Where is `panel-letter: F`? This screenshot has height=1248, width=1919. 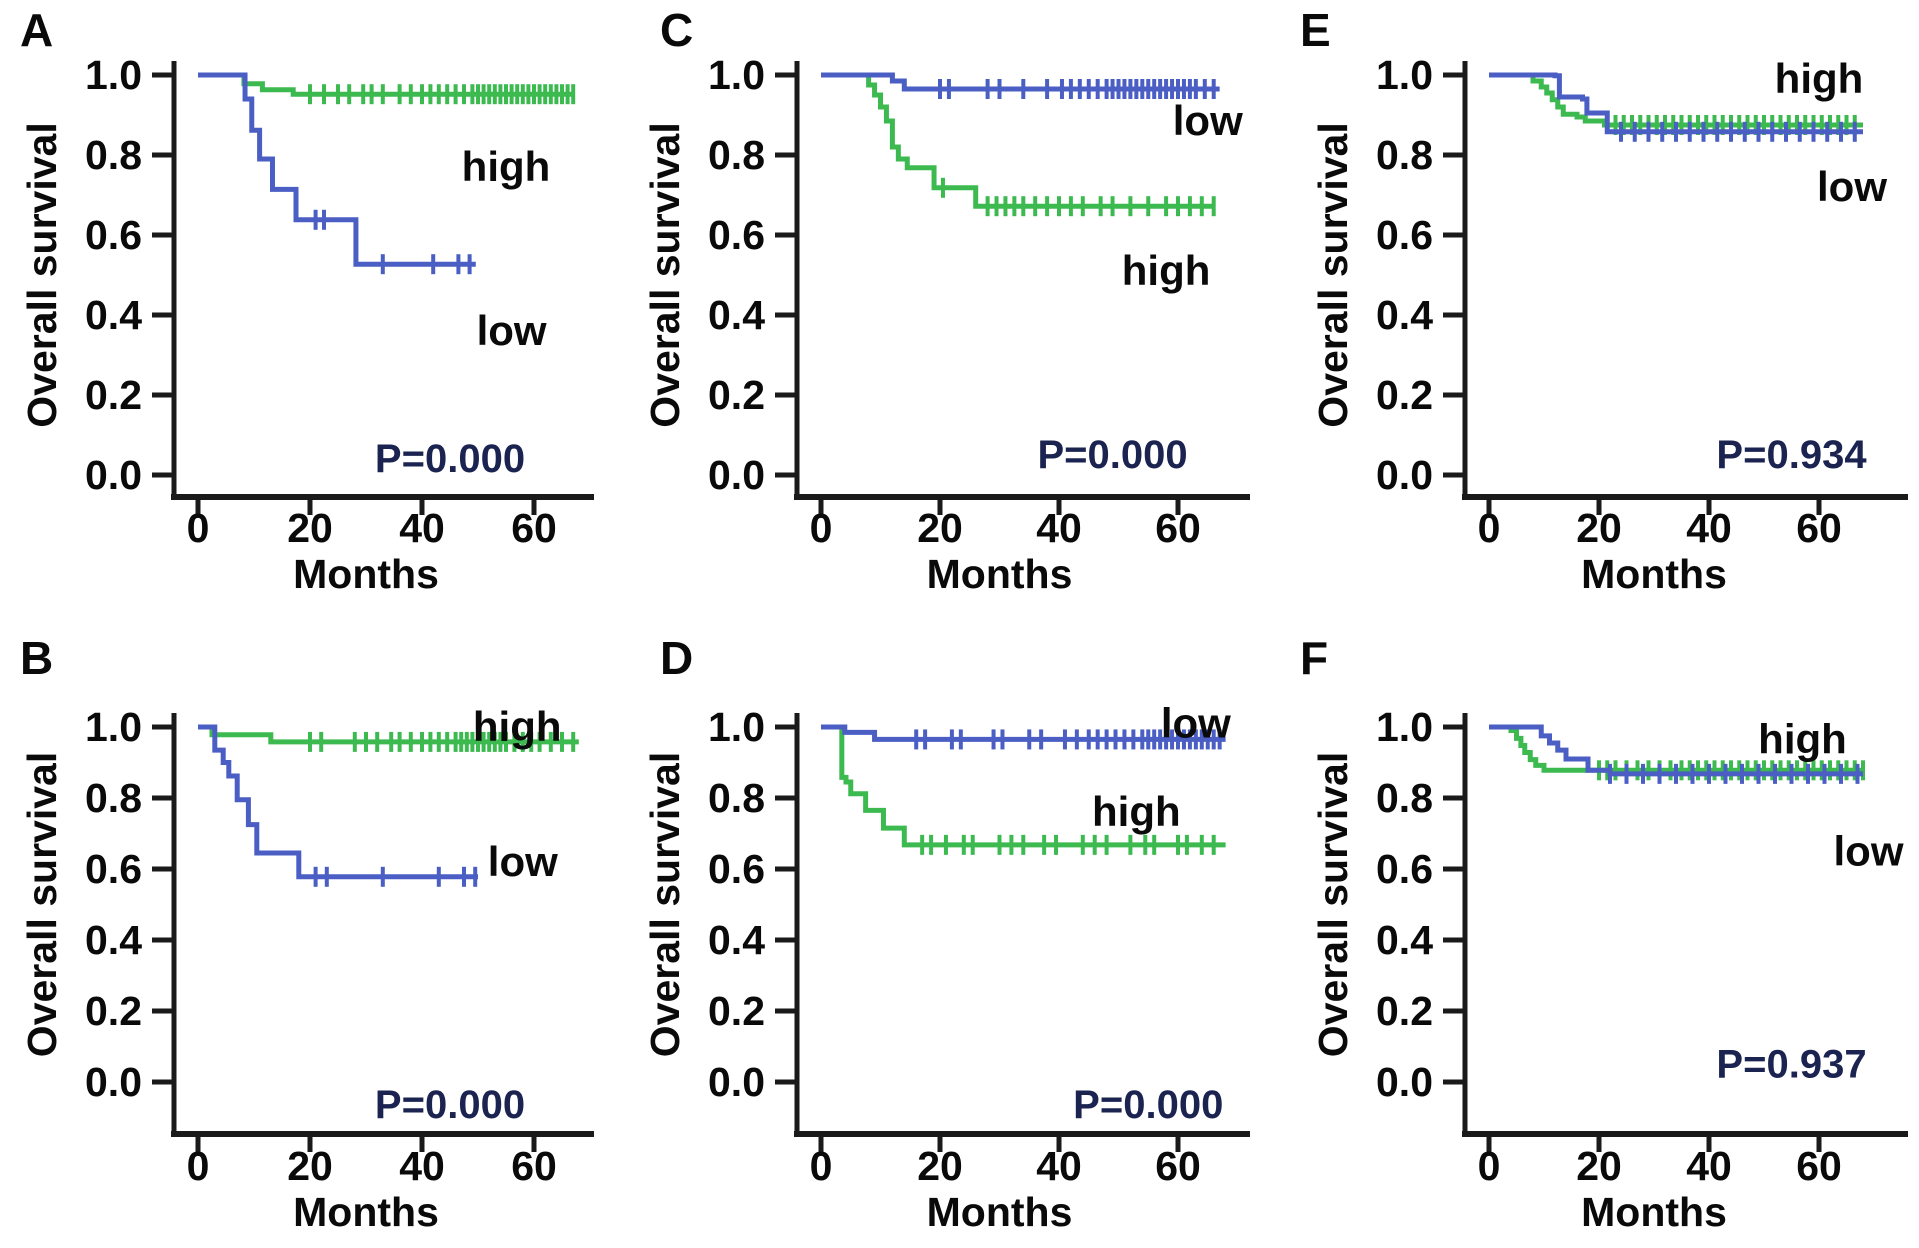 panel-letter: F is located at coordinates (1314, 658).